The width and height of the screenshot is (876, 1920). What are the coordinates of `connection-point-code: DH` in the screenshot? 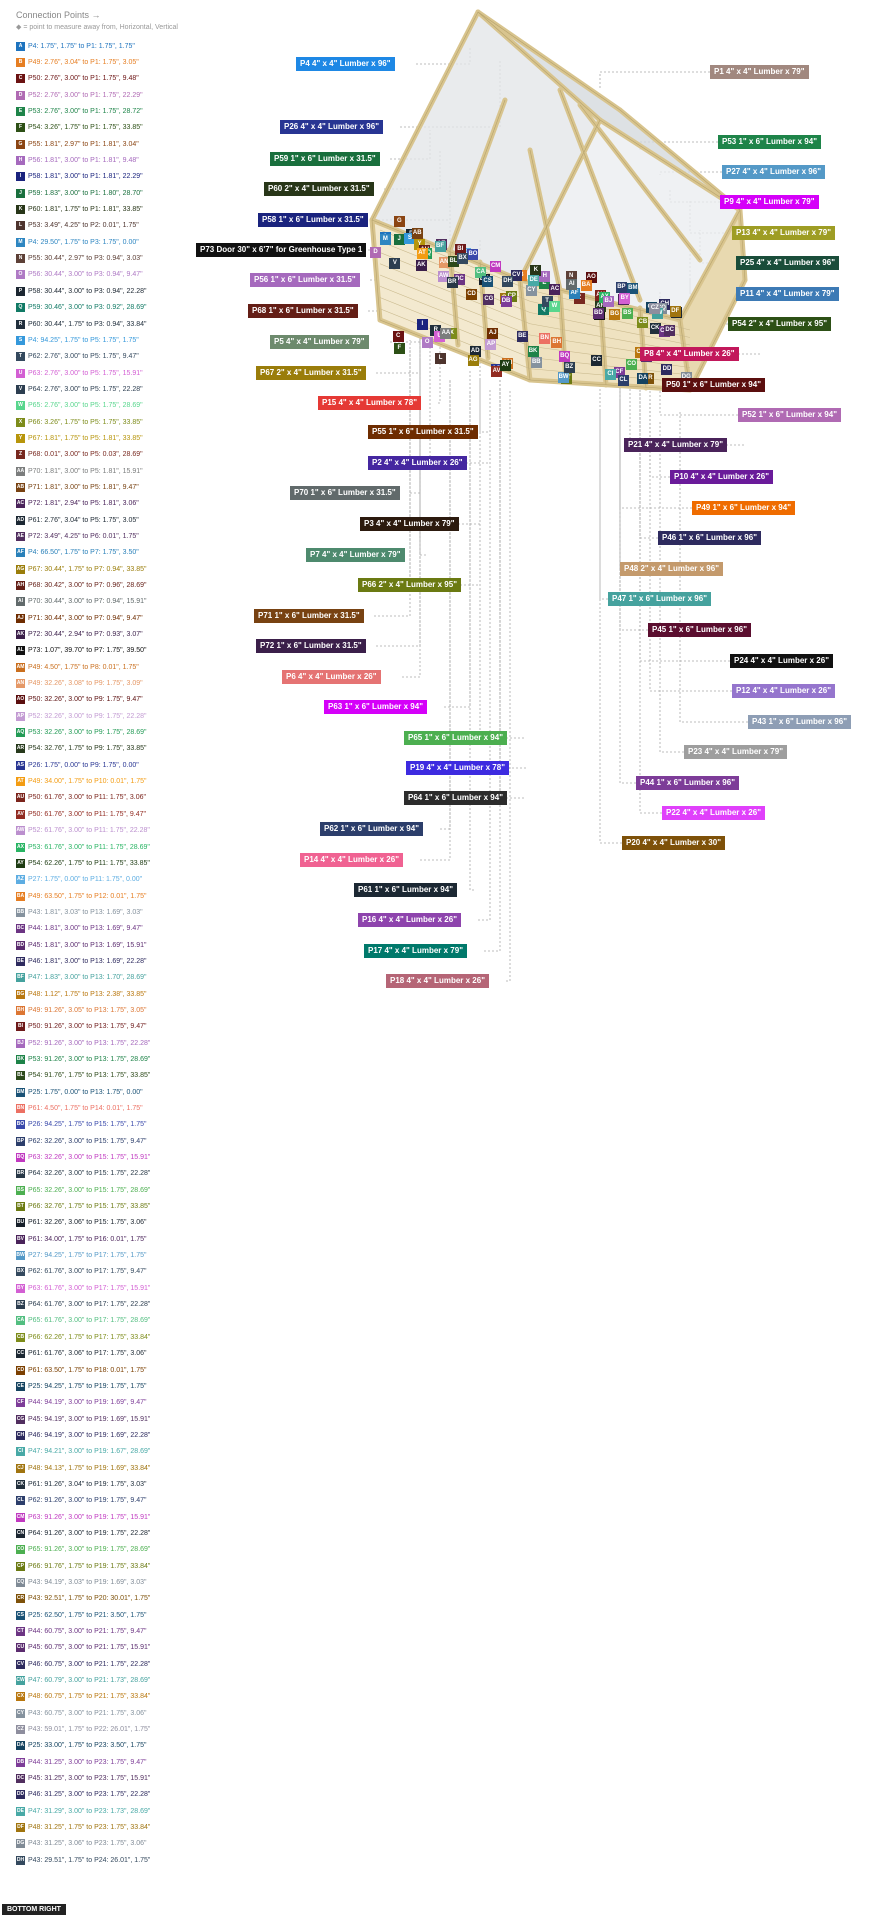 It's located at (20, 1860).